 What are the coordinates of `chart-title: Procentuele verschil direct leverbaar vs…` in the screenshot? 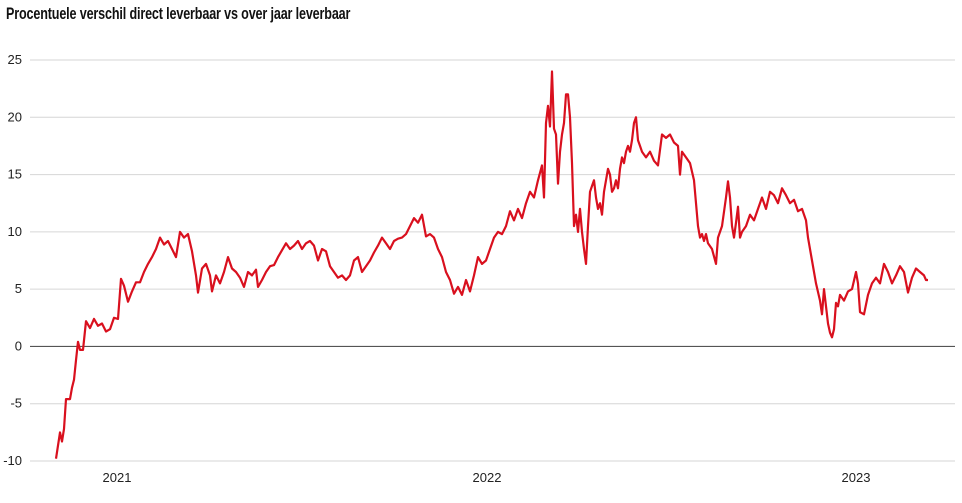 It's located at (178, 13).